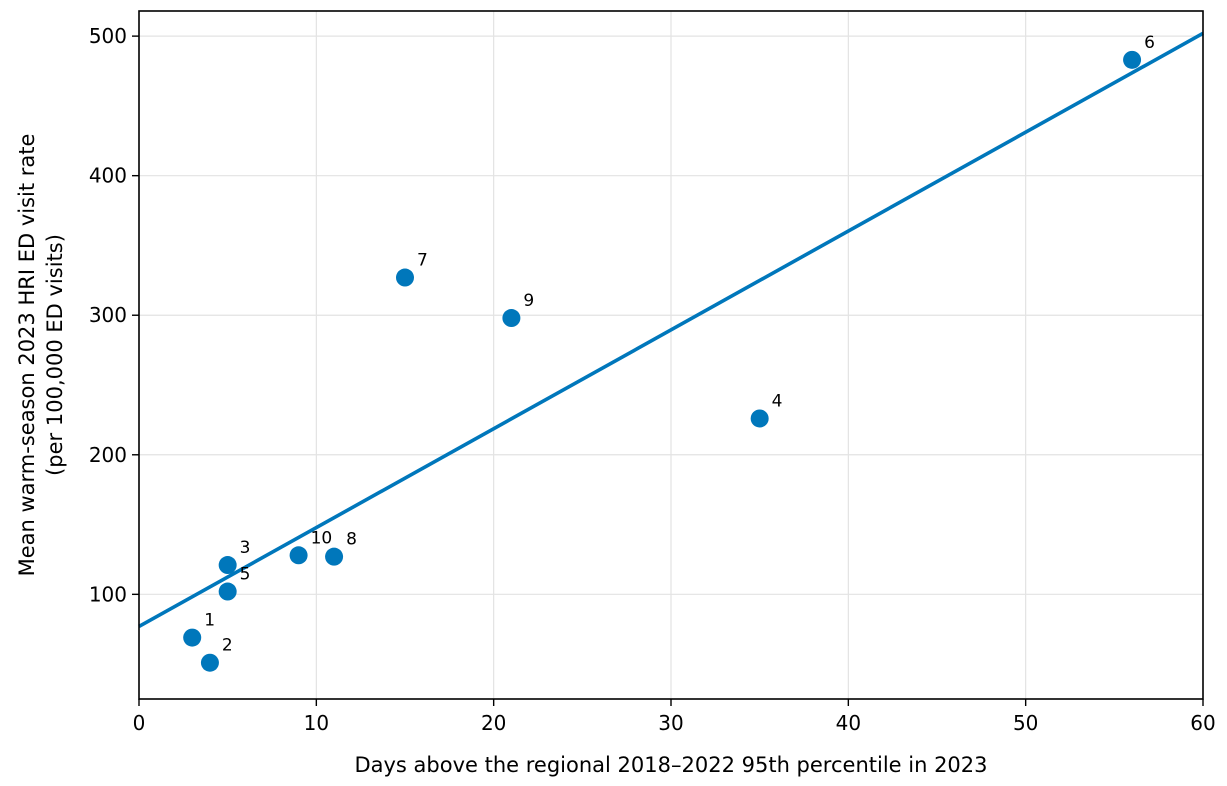  What do you see at coordinates (493, 723) in the screenshot?
I see `x-tick-label: 20` at bounding box center [493, 723].